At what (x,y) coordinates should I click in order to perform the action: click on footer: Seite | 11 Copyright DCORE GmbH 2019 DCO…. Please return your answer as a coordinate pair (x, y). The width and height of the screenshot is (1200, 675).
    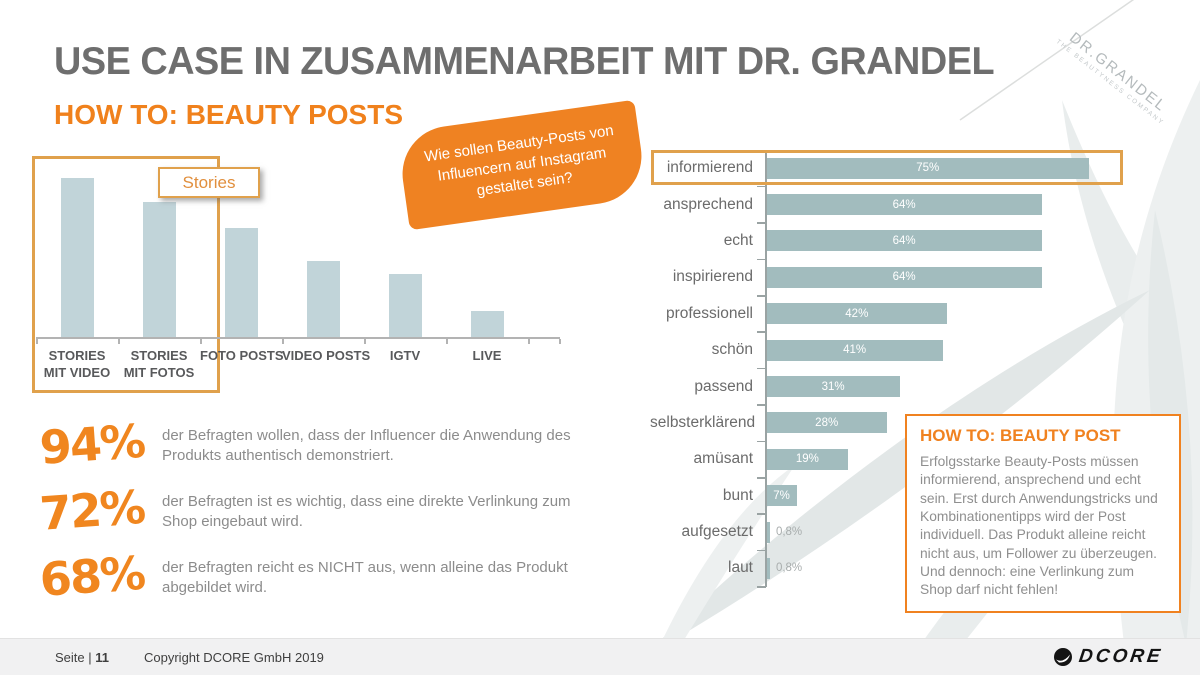
    Looking at the image, I should click on (600, 656).